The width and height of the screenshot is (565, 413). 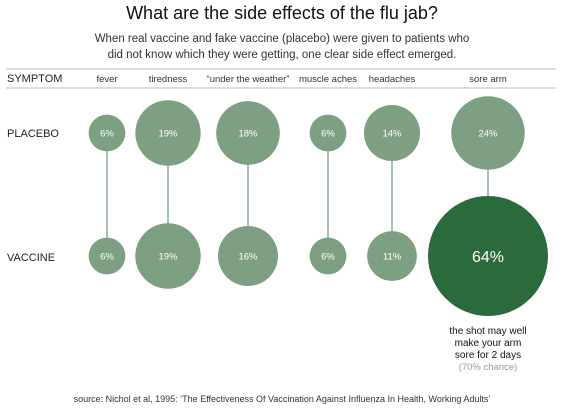 What do you see at coordinates (31, 258) in the screenshot?
I see `series-label-vaccine: VACCINE` at bounding box center [31, 258].